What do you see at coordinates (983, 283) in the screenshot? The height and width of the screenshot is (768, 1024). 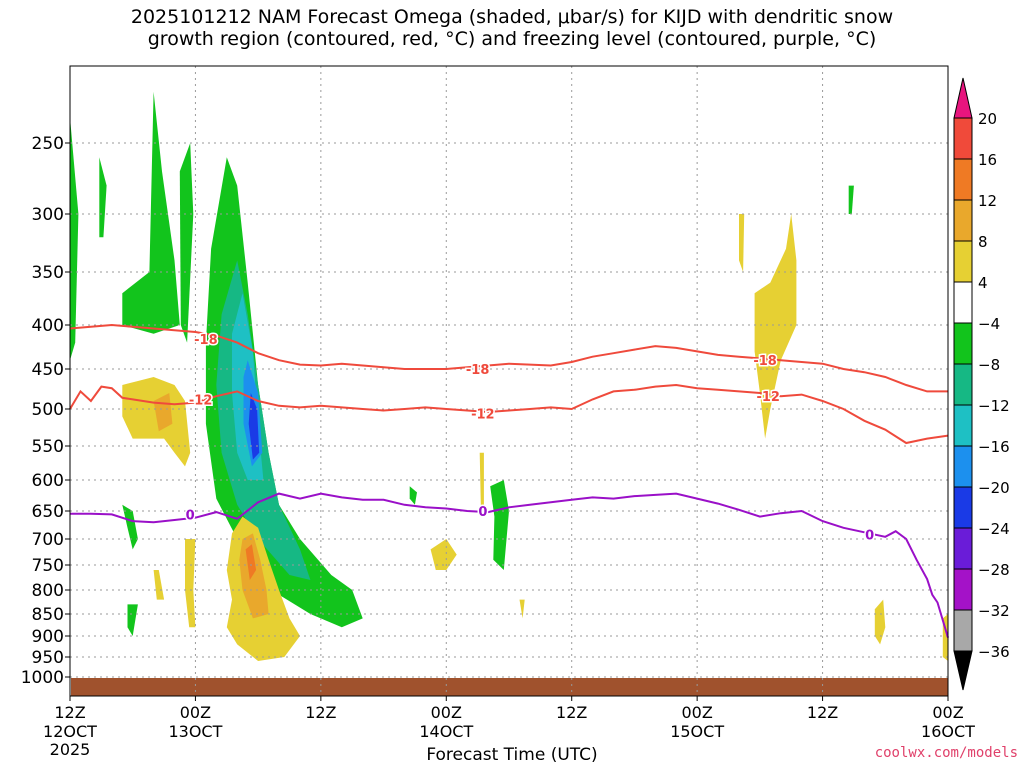 I see `colorbar-label: 4` at bounding box center [983, 283].